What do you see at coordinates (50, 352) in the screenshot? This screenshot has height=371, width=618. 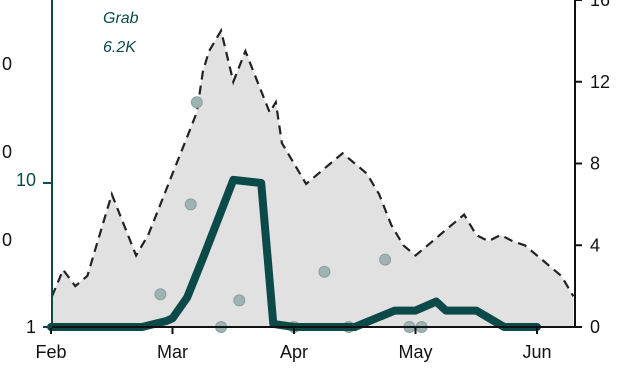 I see `x-tick-label: Feb` at bounding box center [50, 352].